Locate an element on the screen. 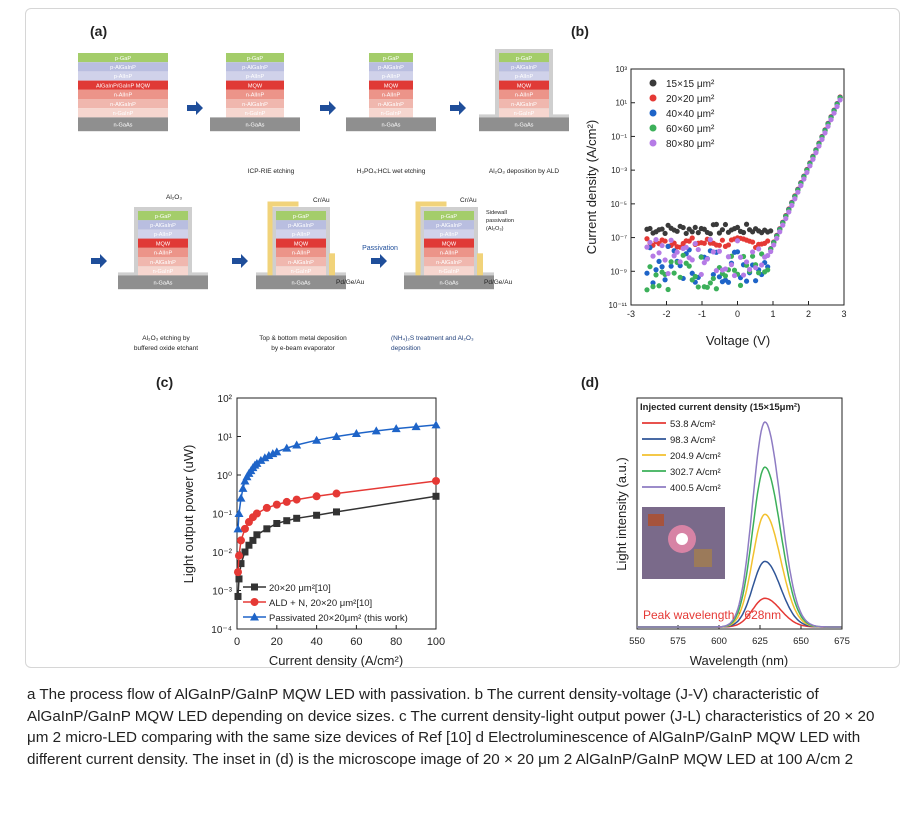 This screenshot has height=822, width=917. x-tick-label: 100 is located at coordinates (436, 642).